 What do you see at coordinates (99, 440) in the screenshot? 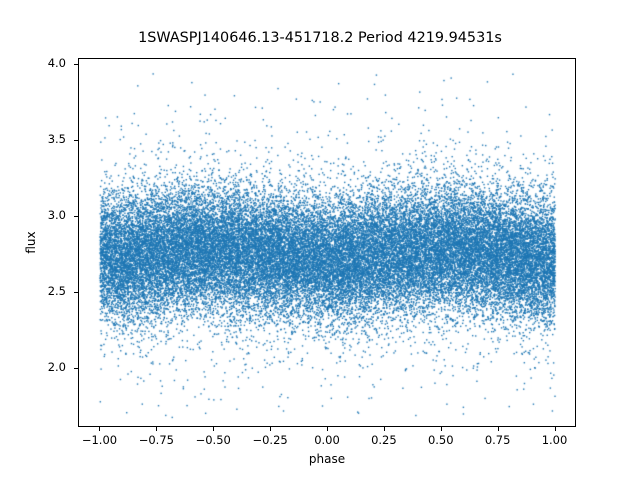
I see `x-tick-label: −1.00` at bounding box center [99, 440].